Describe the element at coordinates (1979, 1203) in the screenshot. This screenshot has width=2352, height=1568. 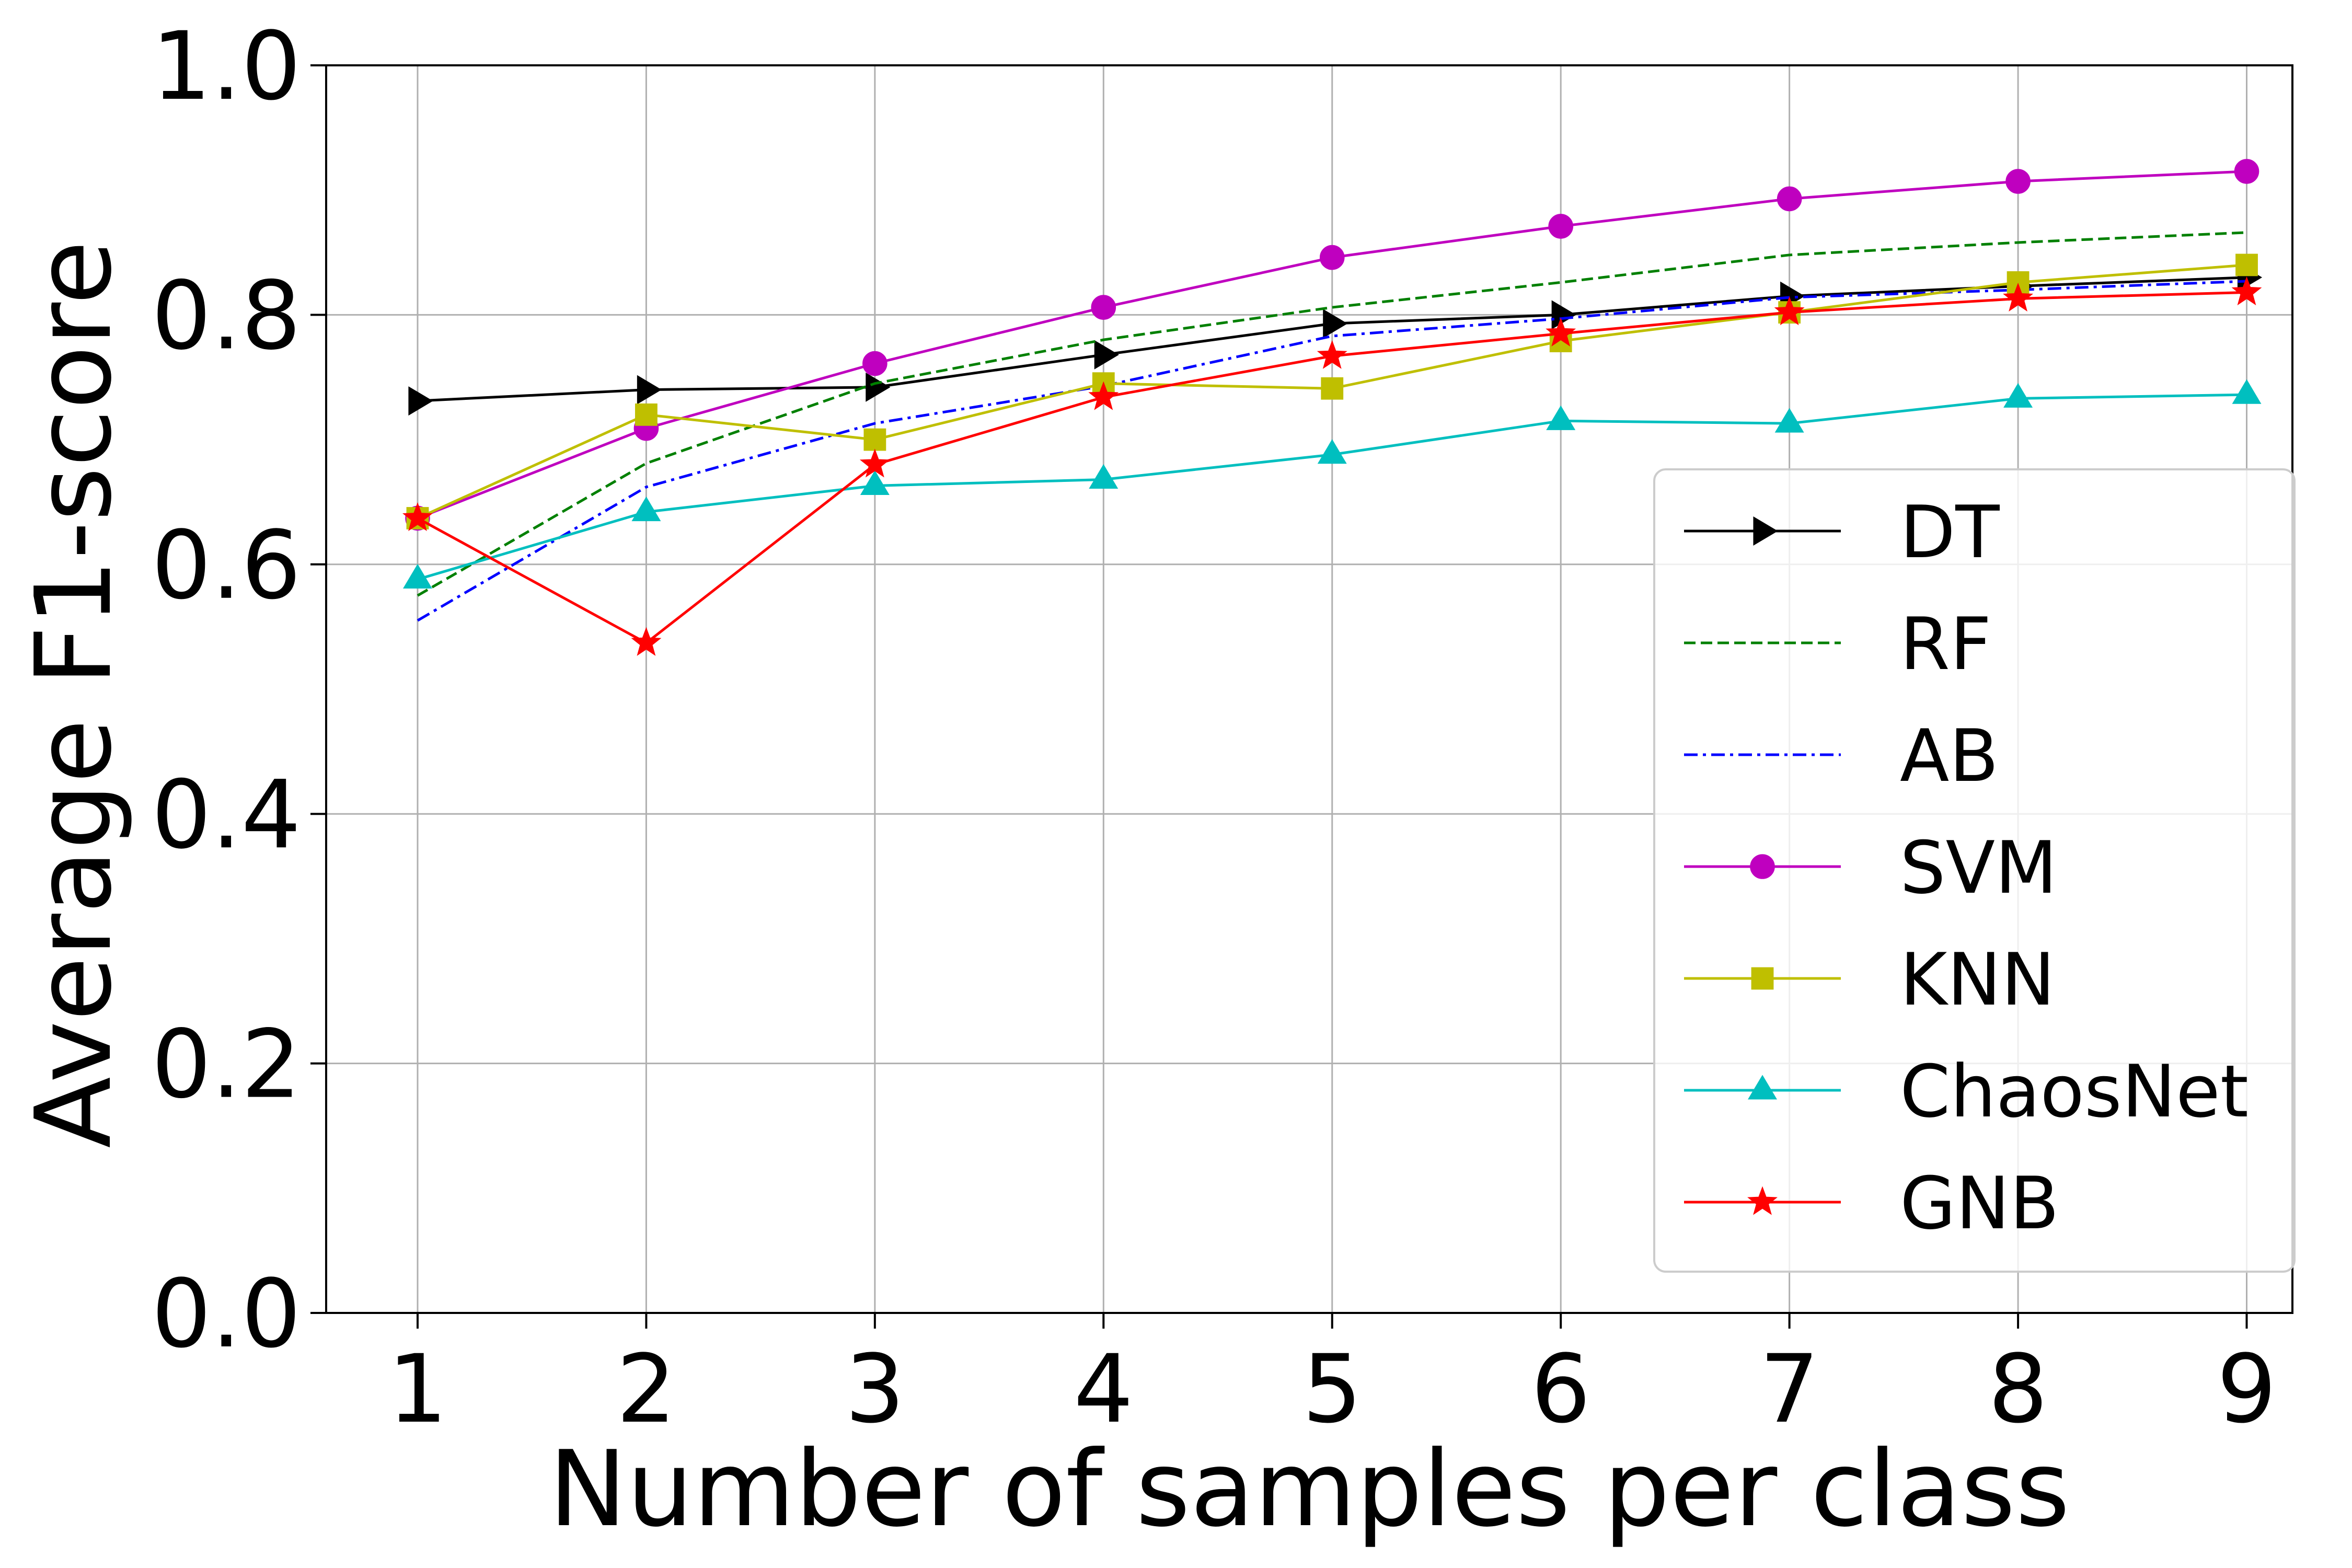
I see `legend-label: GNB` at that location.